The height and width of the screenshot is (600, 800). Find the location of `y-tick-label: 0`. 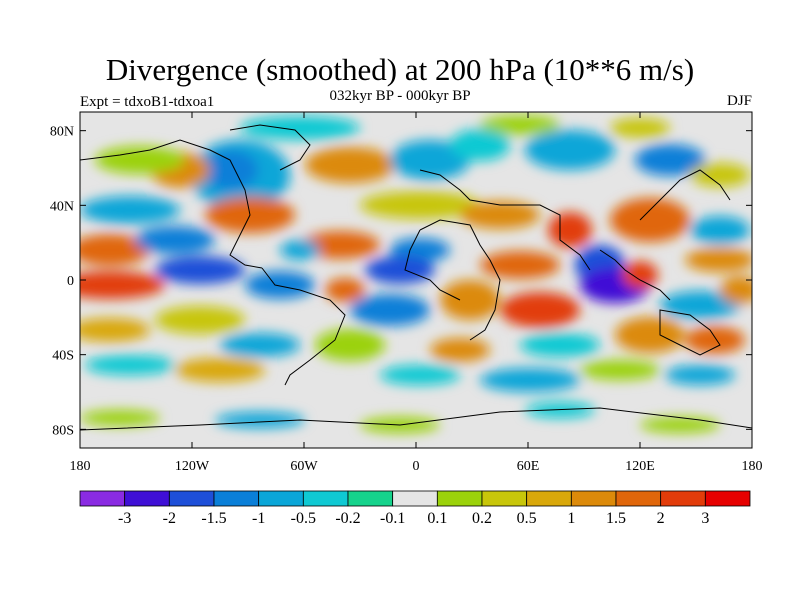

y-tick-label: 0 is located at coordinates (70, 281).